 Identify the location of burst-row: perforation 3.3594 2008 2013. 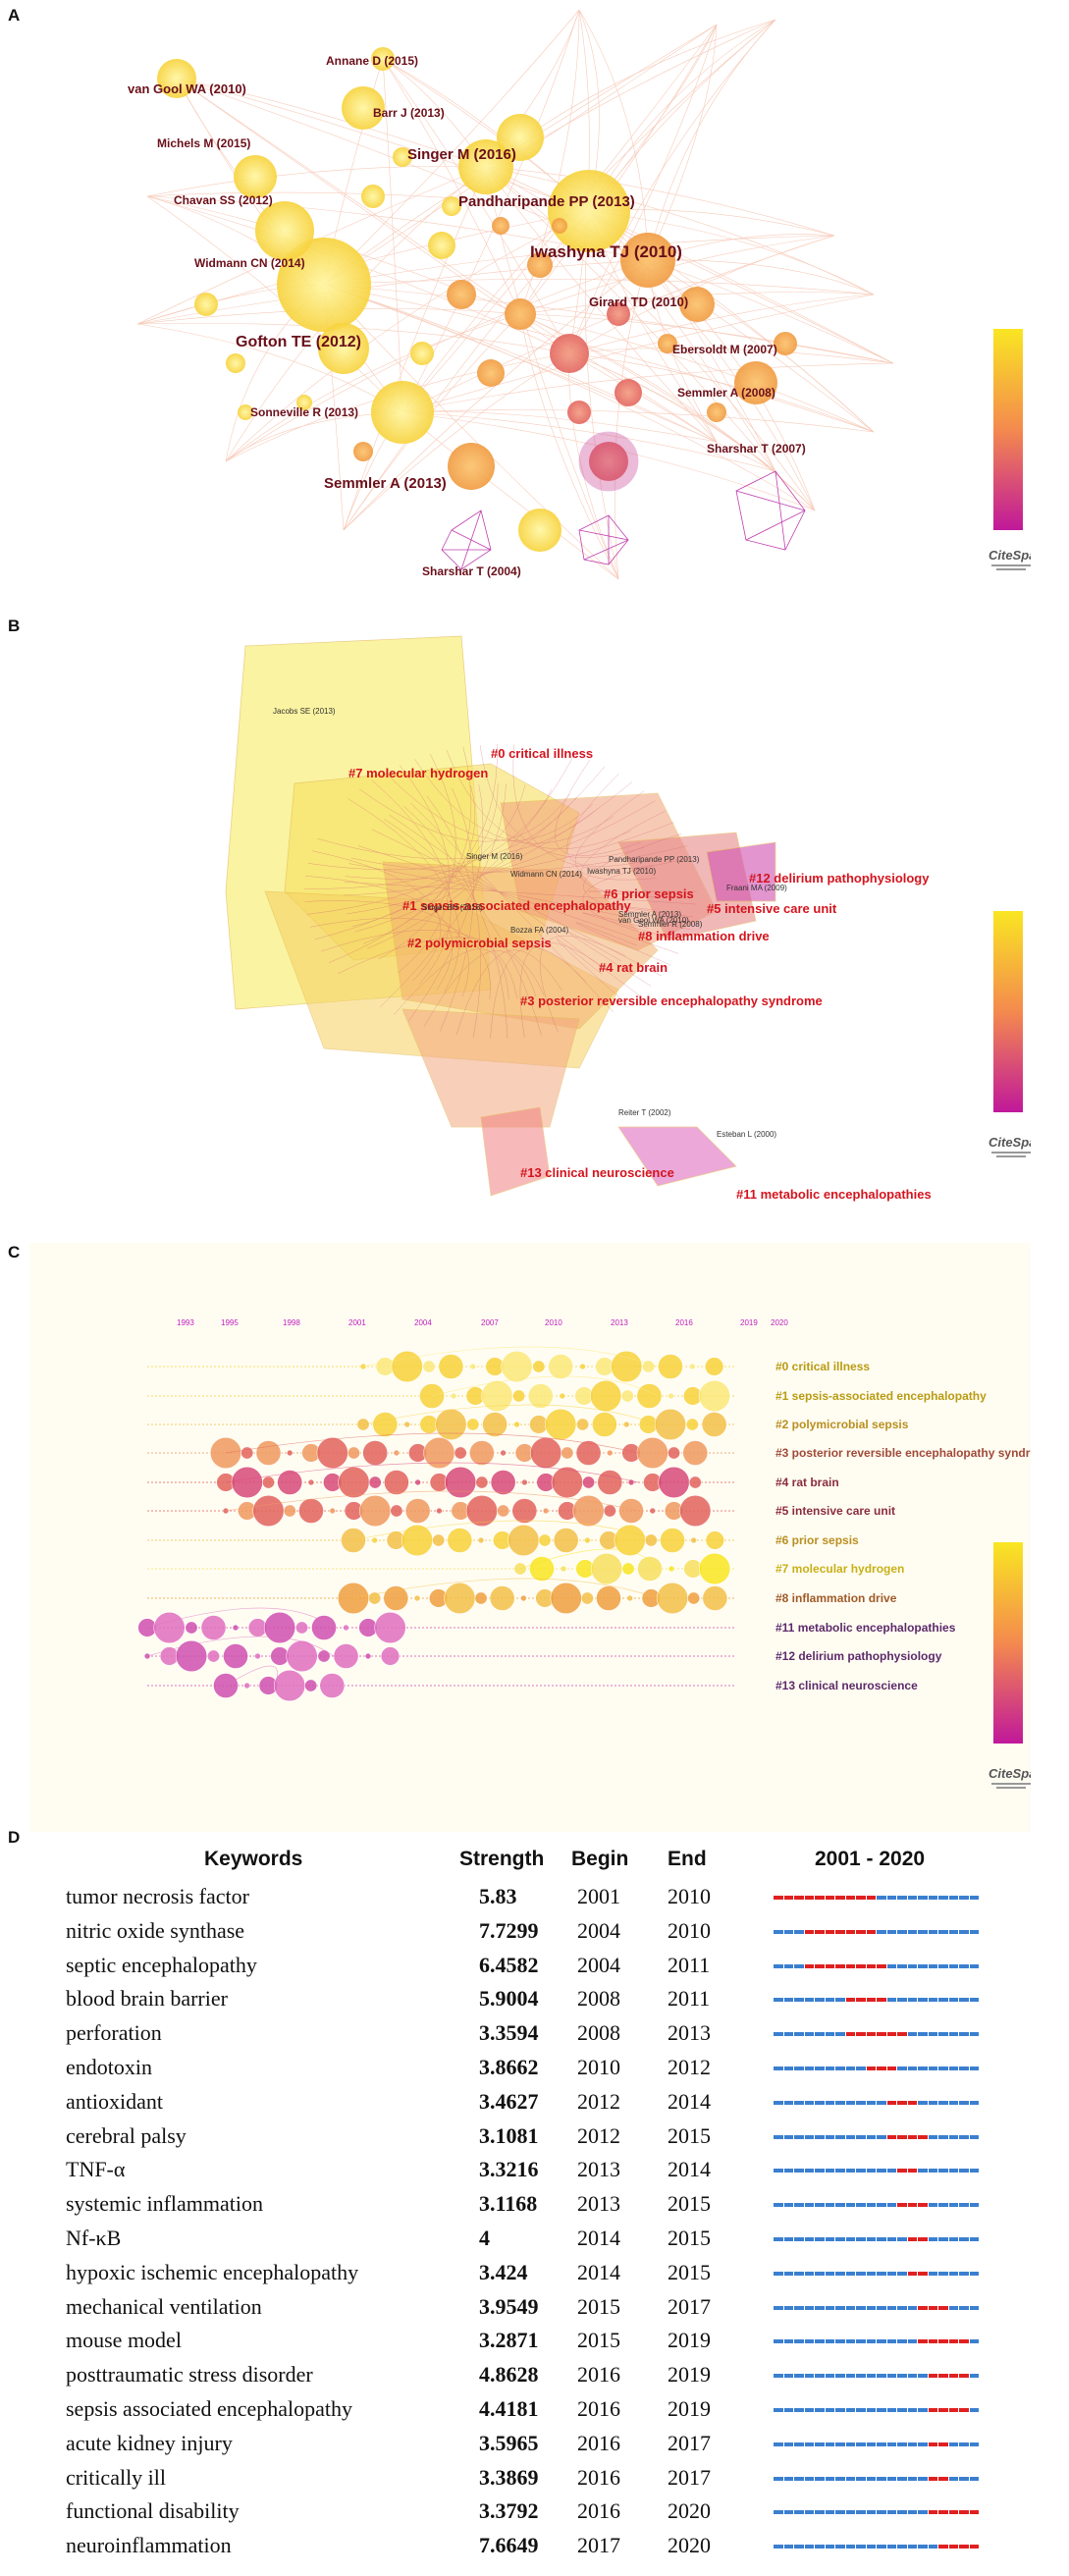
(540, 2033).